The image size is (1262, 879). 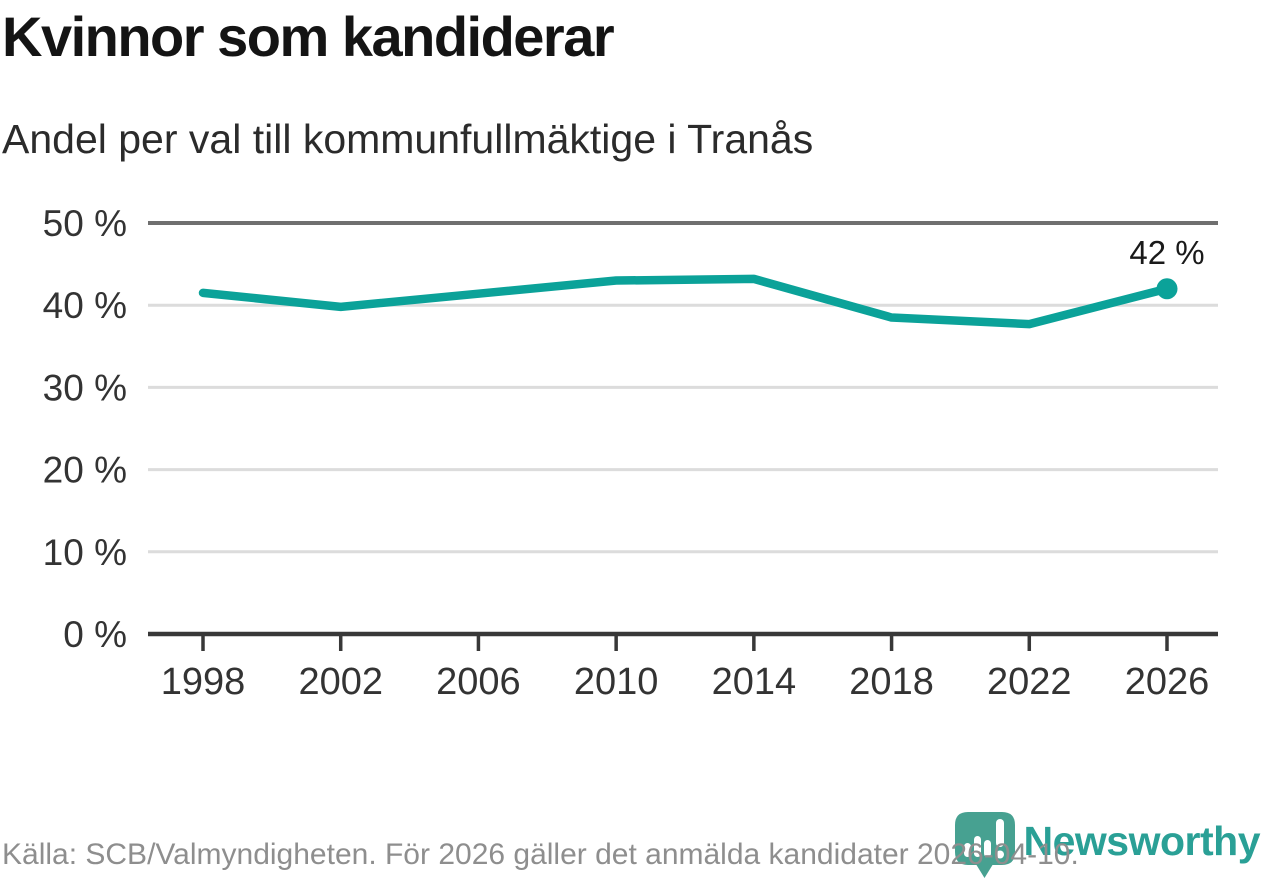 What do you see at coordinates (340, 682) in the screenshot?
I see `x-tick-label: 2002` at bounding box center [340, 682].